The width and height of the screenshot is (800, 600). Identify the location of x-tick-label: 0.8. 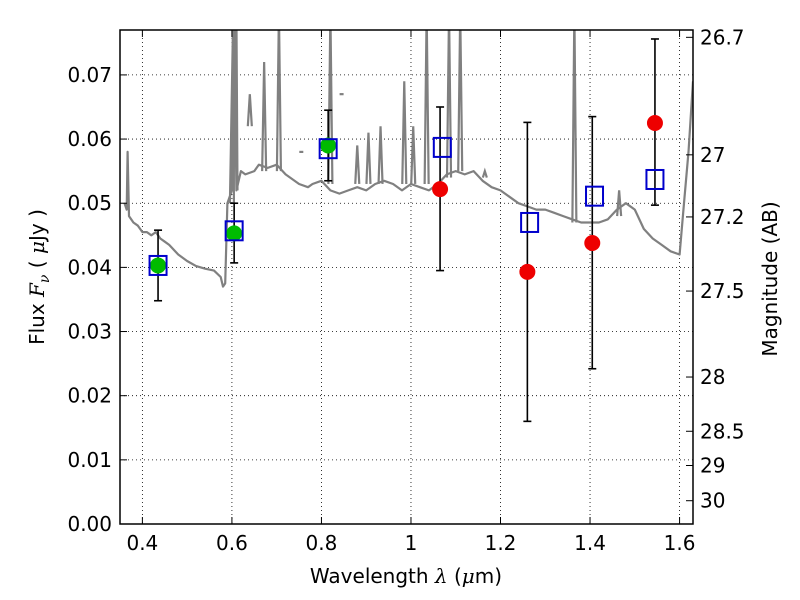
(322, 543).